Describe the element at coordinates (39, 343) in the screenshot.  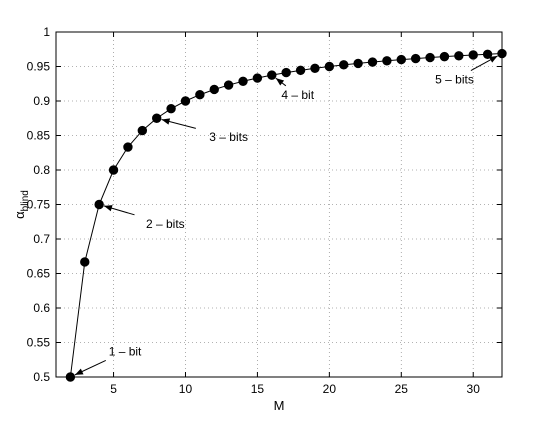
I see `y-tick-label: 0.55` at that location.